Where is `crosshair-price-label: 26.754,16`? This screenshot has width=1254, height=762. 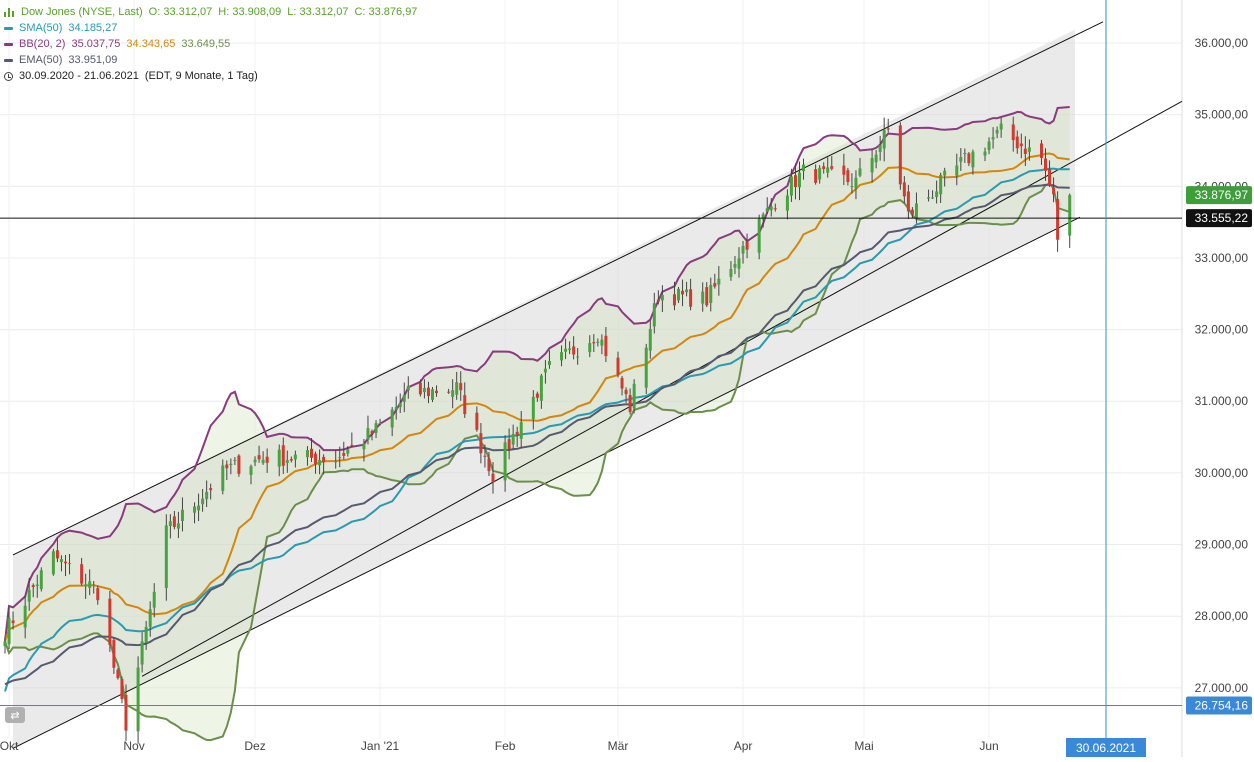 crosshair-price-label: 26.754,16 is located at coordinates (1222, 705).